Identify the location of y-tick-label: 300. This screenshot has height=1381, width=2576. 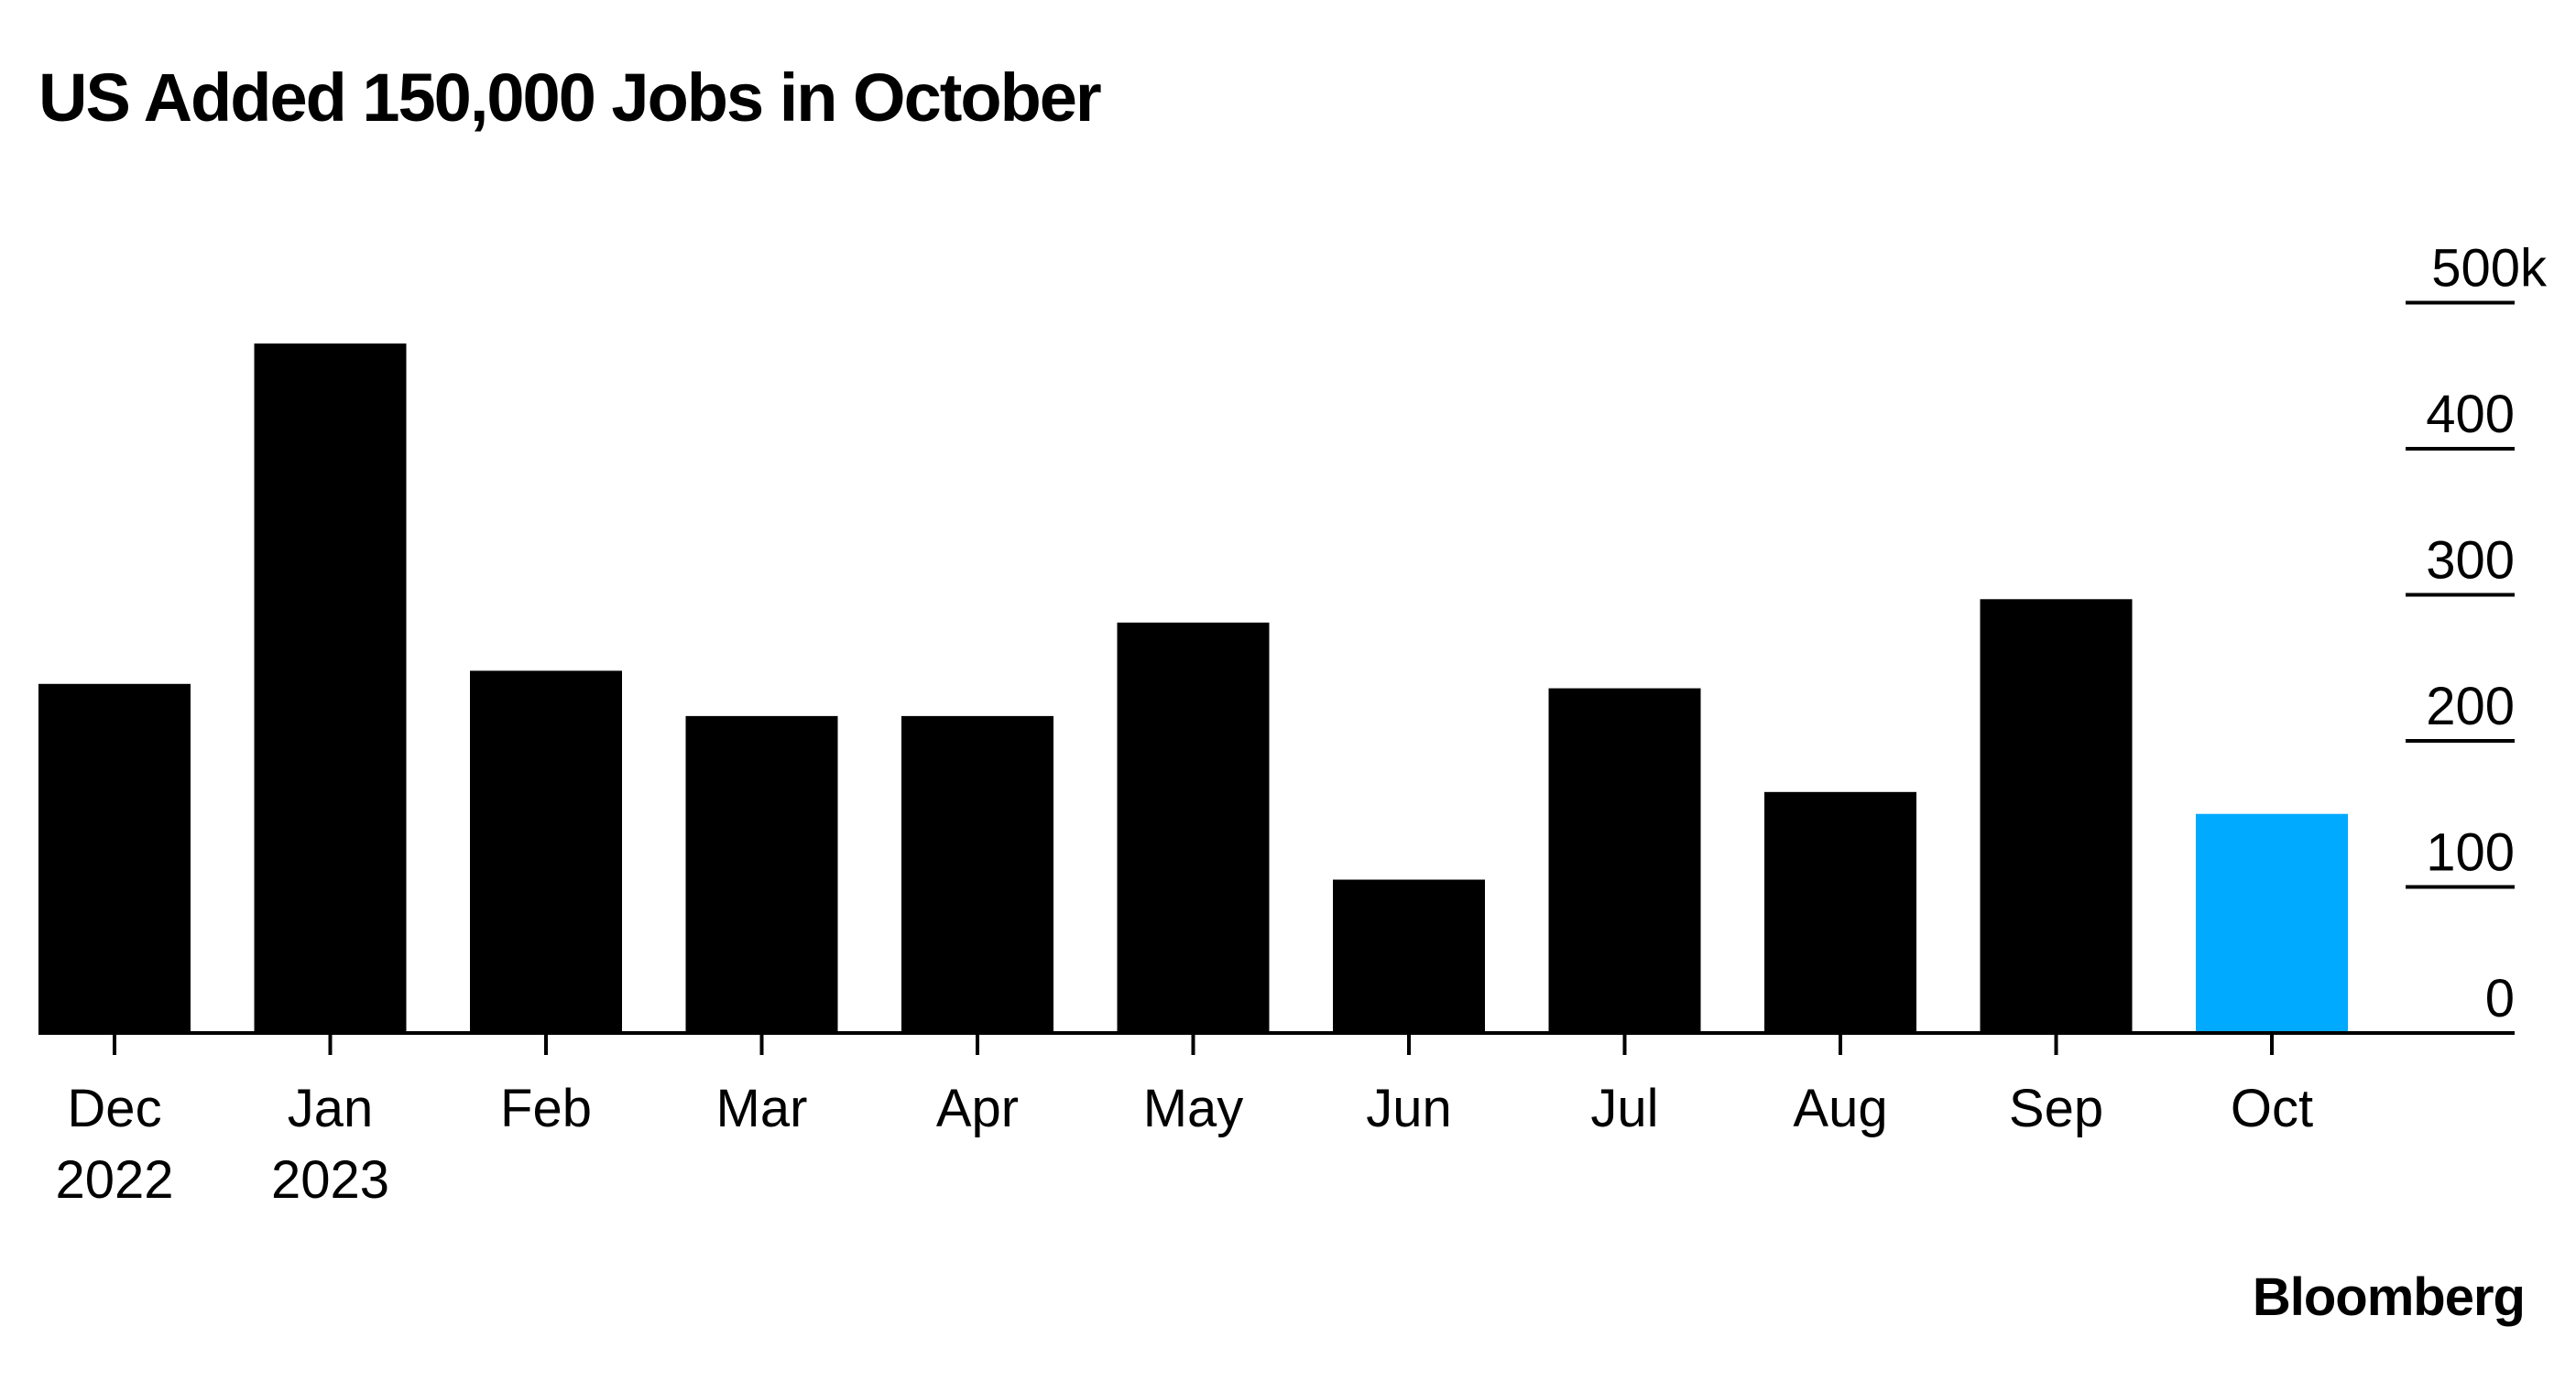
(2471, 561).